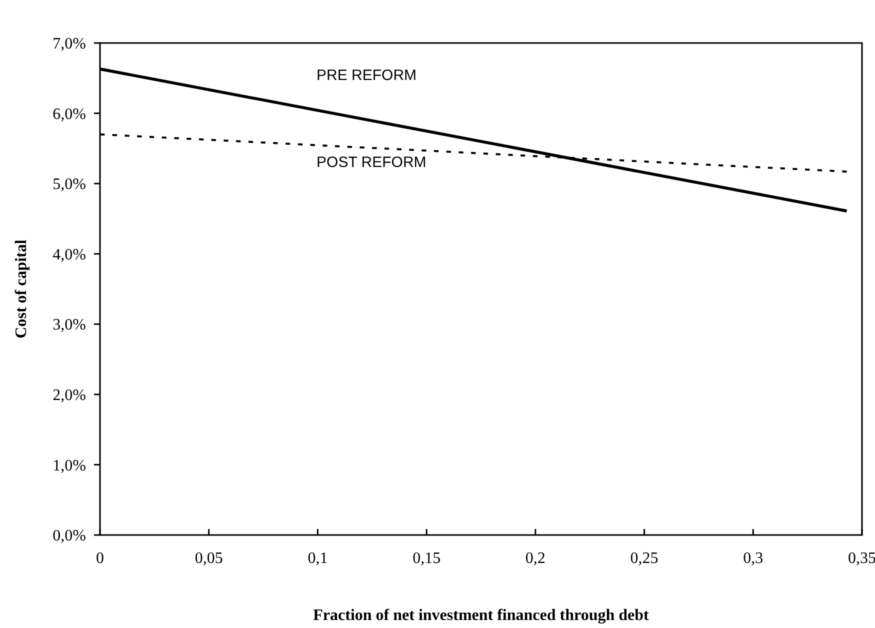  Describe the element at coordinates (753, 558) in the screenshot. I see `x-tick-label: 0,3` at that location.